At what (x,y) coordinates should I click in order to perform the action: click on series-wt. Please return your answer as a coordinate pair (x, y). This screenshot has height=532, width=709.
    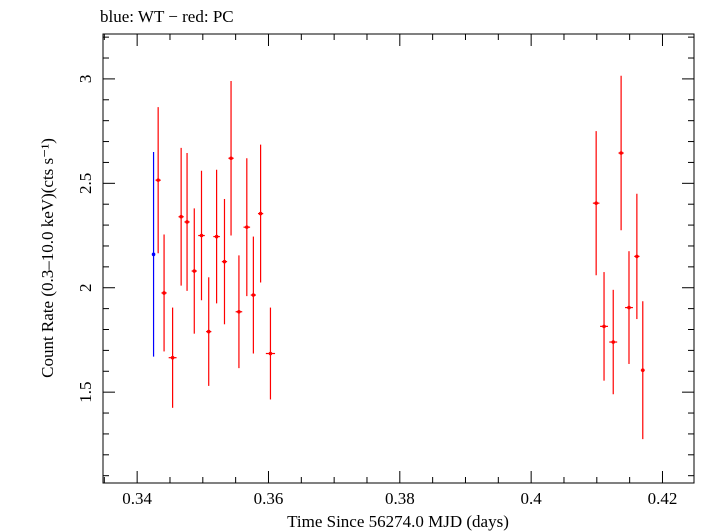
    Looking at the image, I should click on (153, 254).